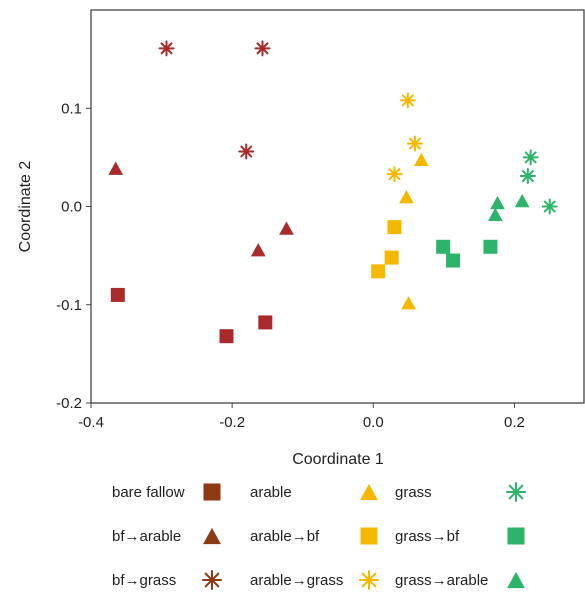 The width and height of the screenshot is (585, 595). What do you see at coordinates (232, 422) in the screenshot?
I see `x-tick-label: -0.2` at bounding box center [232, 422].